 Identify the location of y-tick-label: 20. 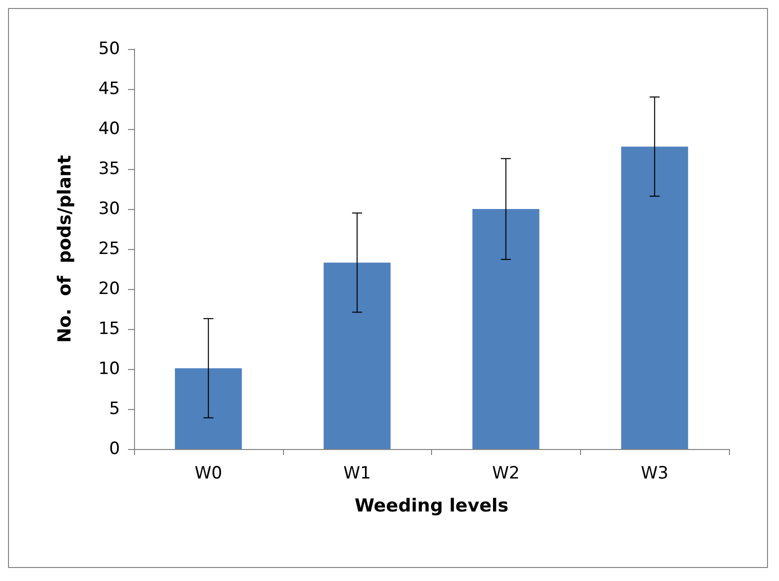
(109, 289).